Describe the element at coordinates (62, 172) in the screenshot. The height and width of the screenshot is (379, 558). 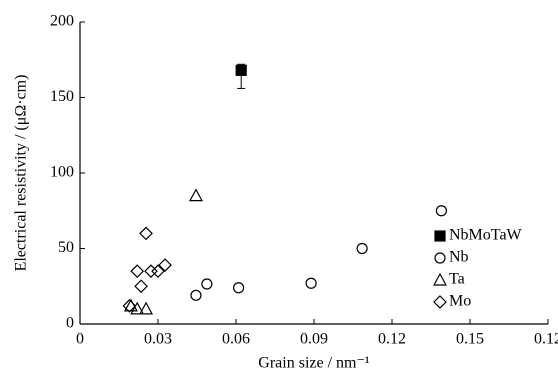
I see `y-tick-label: 100` at that location.